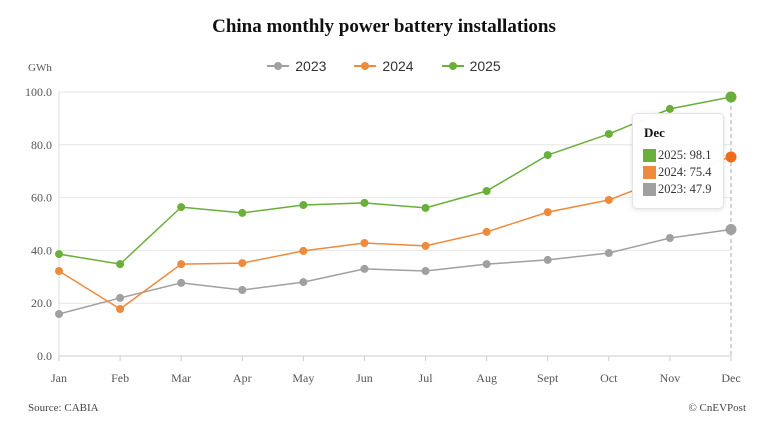 This screenshot has width=768, height=433. Describe the element at coordinates (41, 303) in the screenshot. I see `y-tick-label: 20.0` at that location.